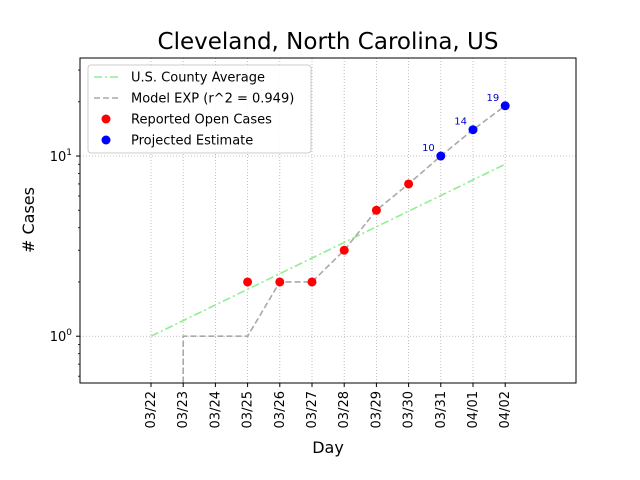 The image size is (640, 480). Describe the element at coordinates (344, 409) in the screenshot. I see `x-tick-label: 03/28` at that location.